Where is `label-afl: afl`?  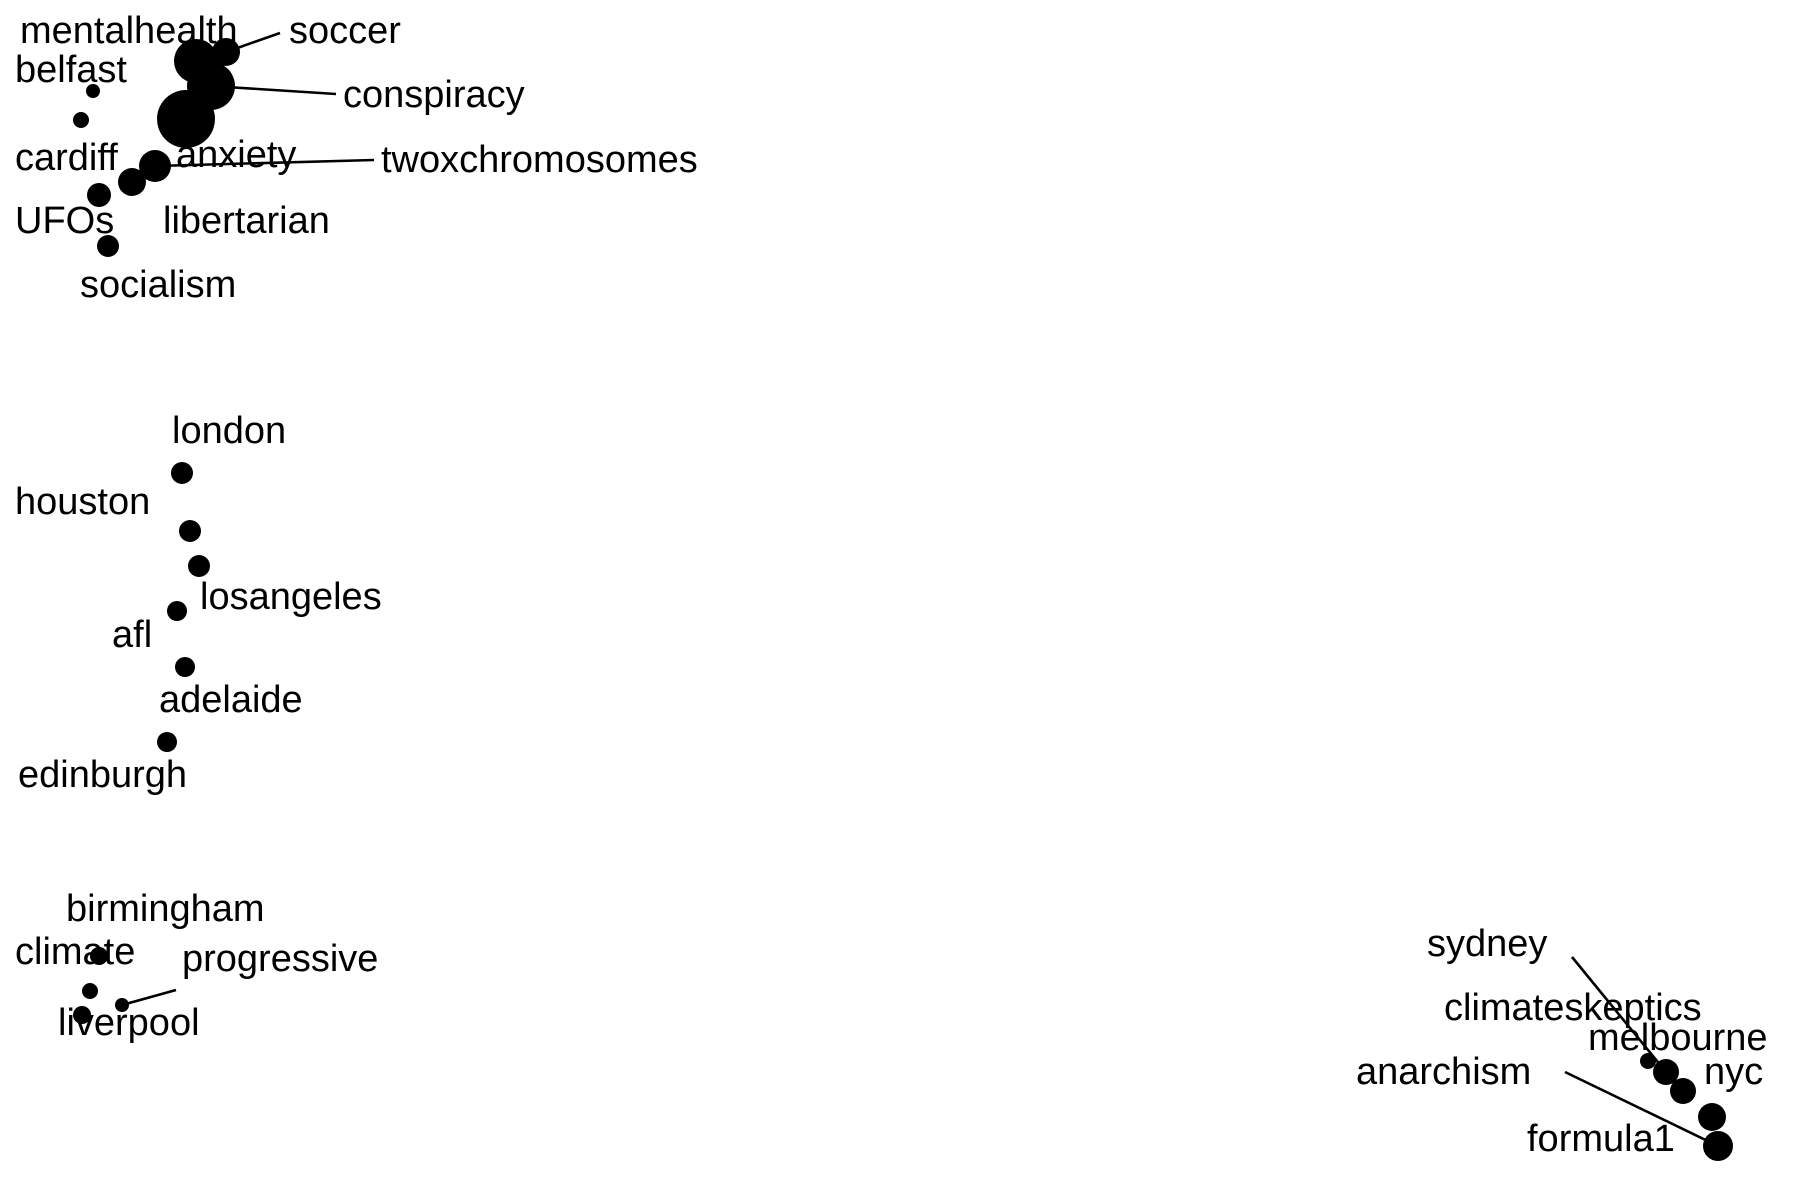
label-afl: afl is located at coordinates (132, 635).